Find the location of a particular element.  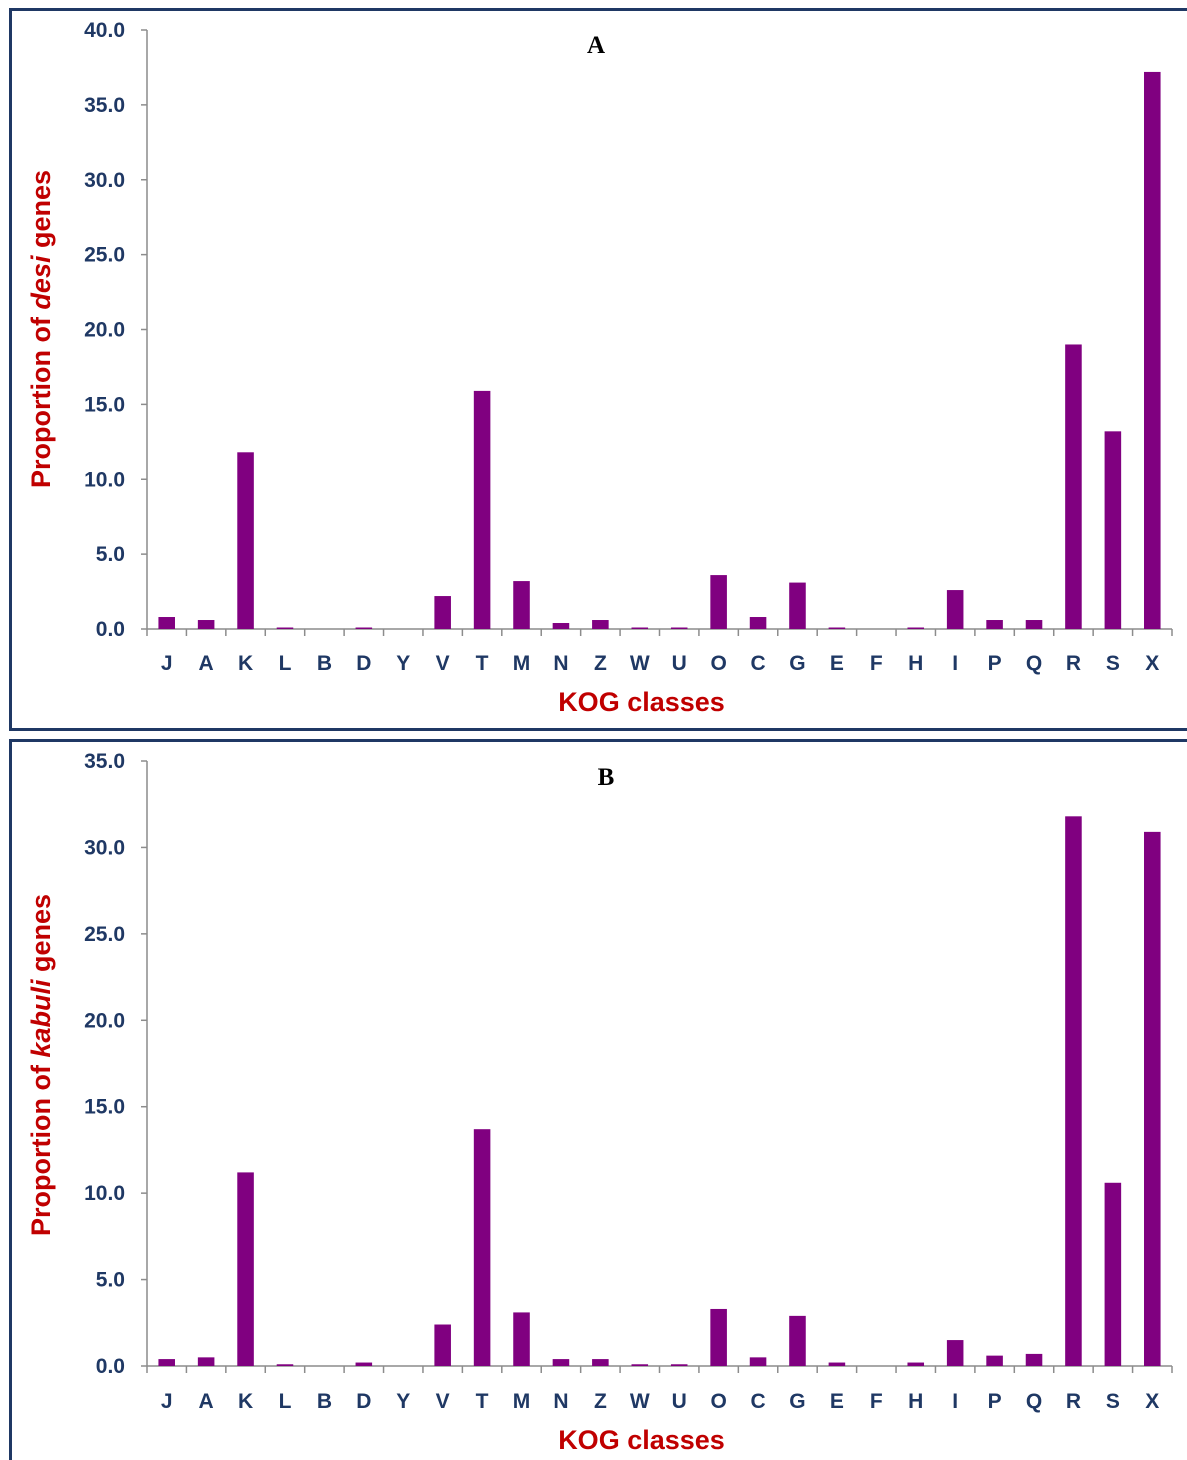

bar-n is located at coordinates (561, 626).